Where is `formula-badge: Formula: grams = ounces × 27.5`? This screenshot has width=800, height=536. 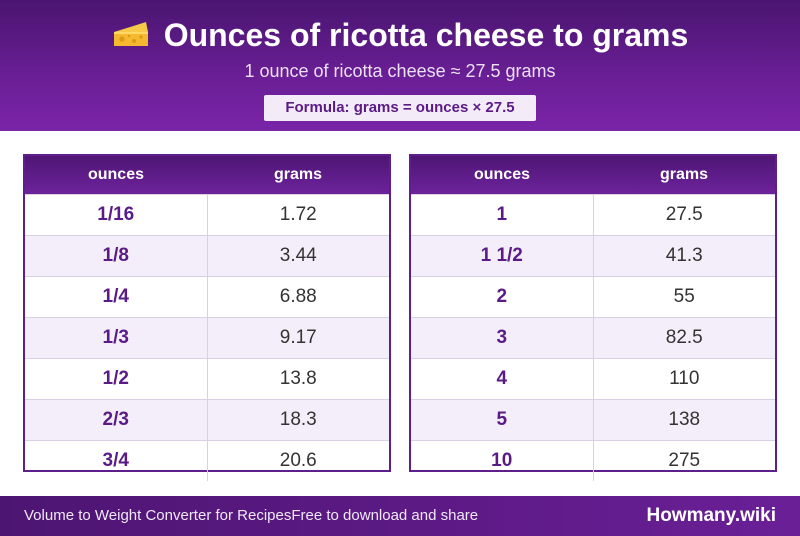
formula-badge: Formula: grams = ounces × 27.5 is located at coordinates (400, 108).